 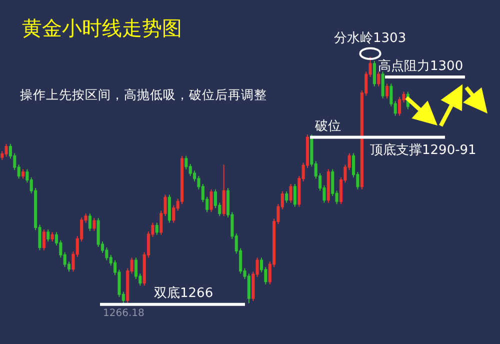 What do you see at coordinates (327, 126) in the screenshot?
I see `ref-line-label: 破位` at bounding box center [327, 126].